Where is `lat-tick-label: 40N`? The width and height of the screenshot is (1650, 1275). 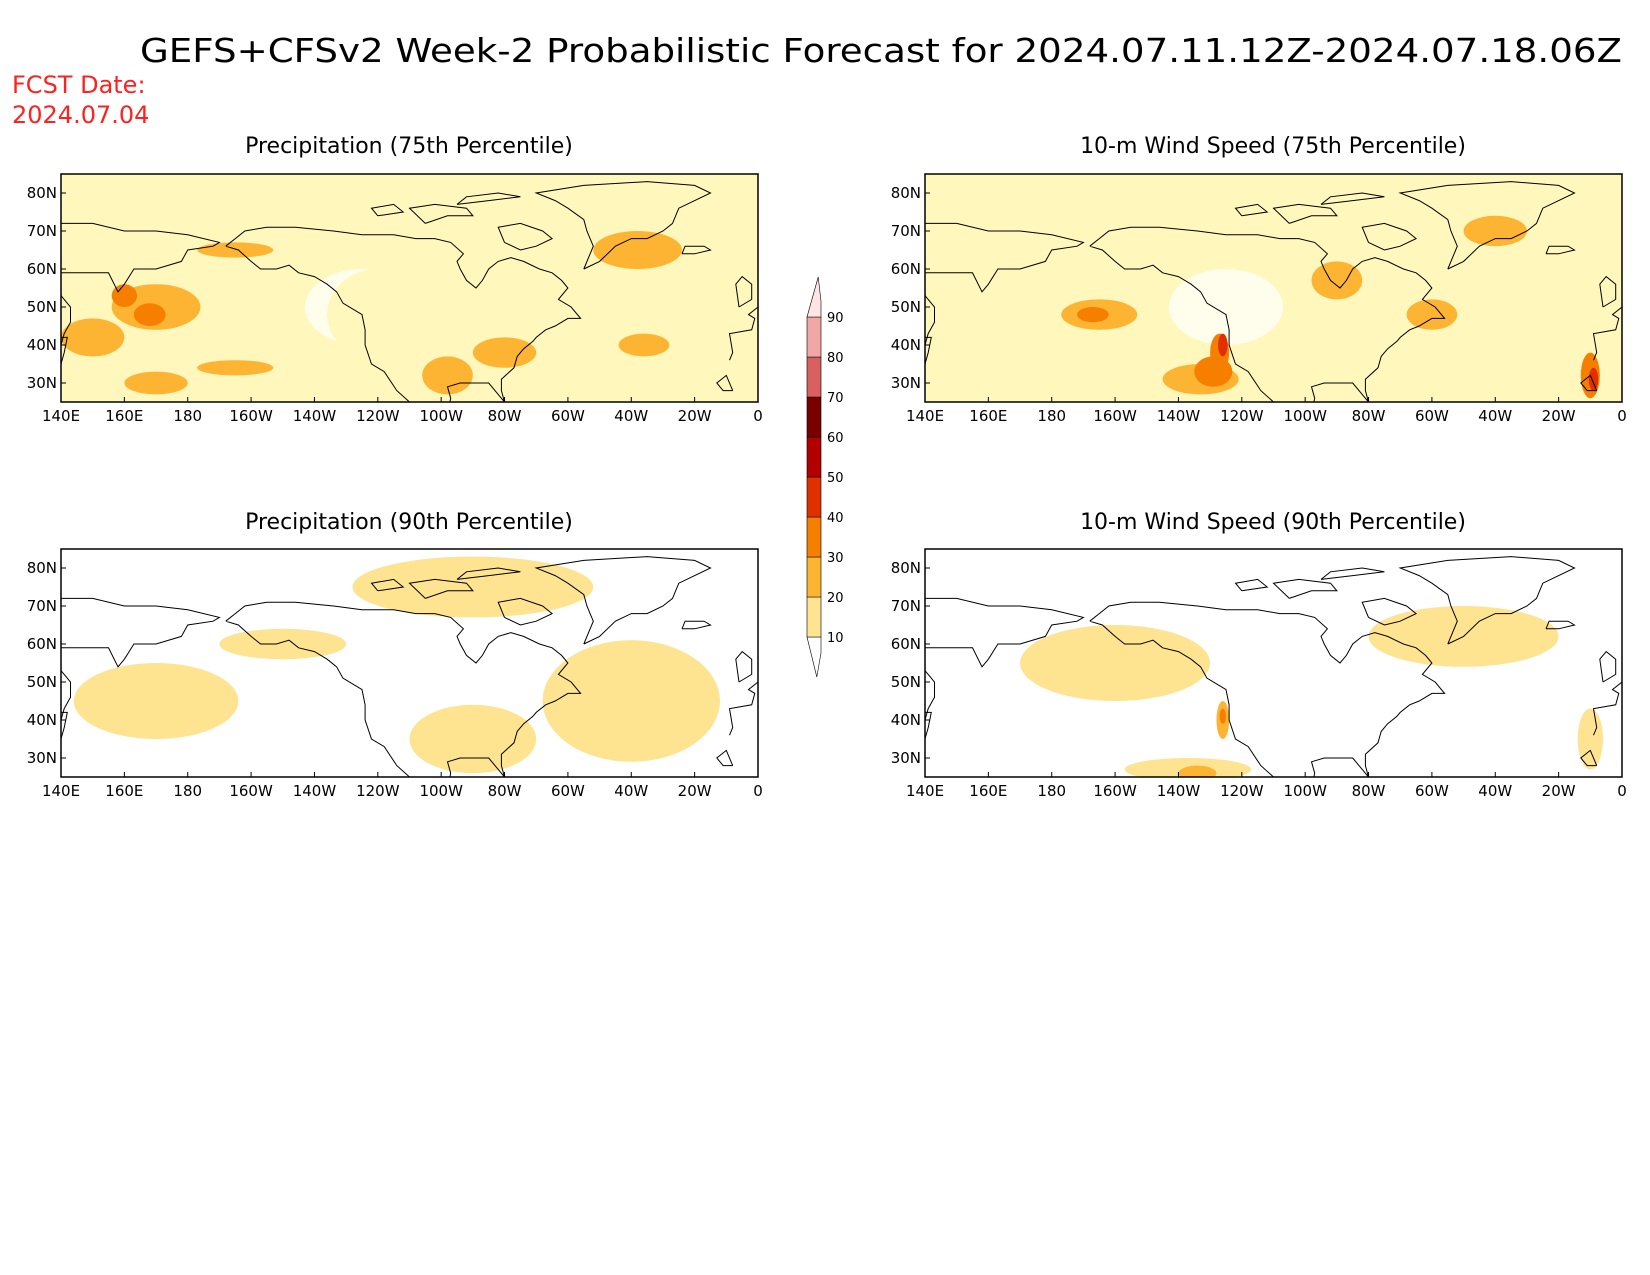
lat-tick-label: 40N is located at coordinates (906, 345).